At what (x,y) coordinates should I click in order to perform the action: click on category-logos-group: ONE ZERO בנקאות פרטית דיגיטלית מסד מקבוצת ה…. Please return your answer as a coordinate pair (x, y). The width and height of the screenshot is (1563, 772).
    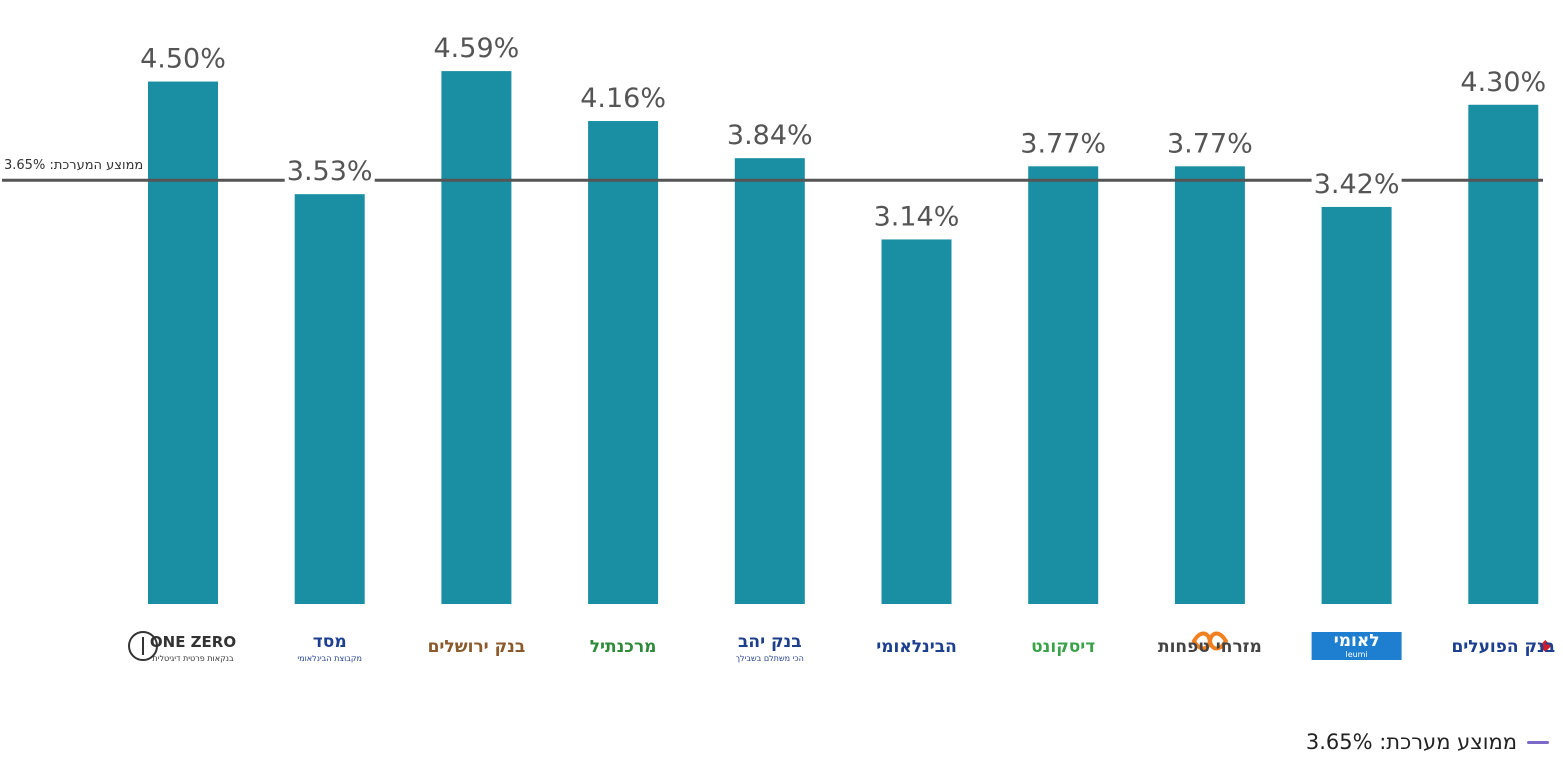
    Looking at the image, I should click on (841, 647).